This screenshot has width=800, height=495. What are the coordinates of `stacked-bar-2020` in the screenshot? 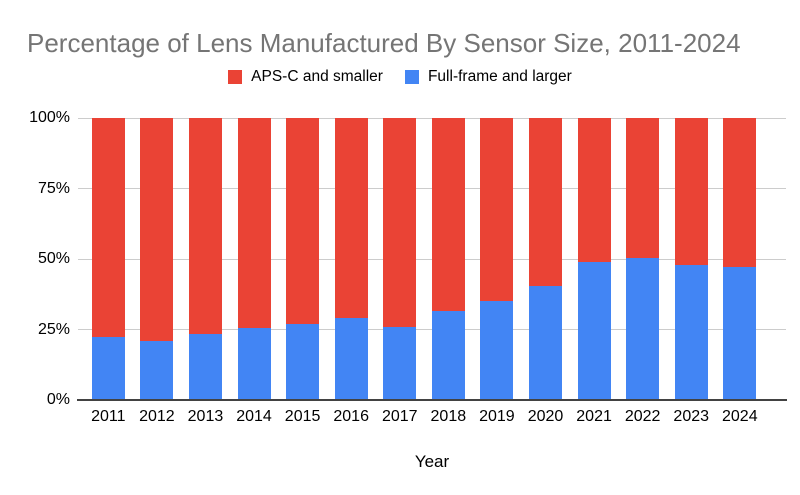 It's located at (545, 259).